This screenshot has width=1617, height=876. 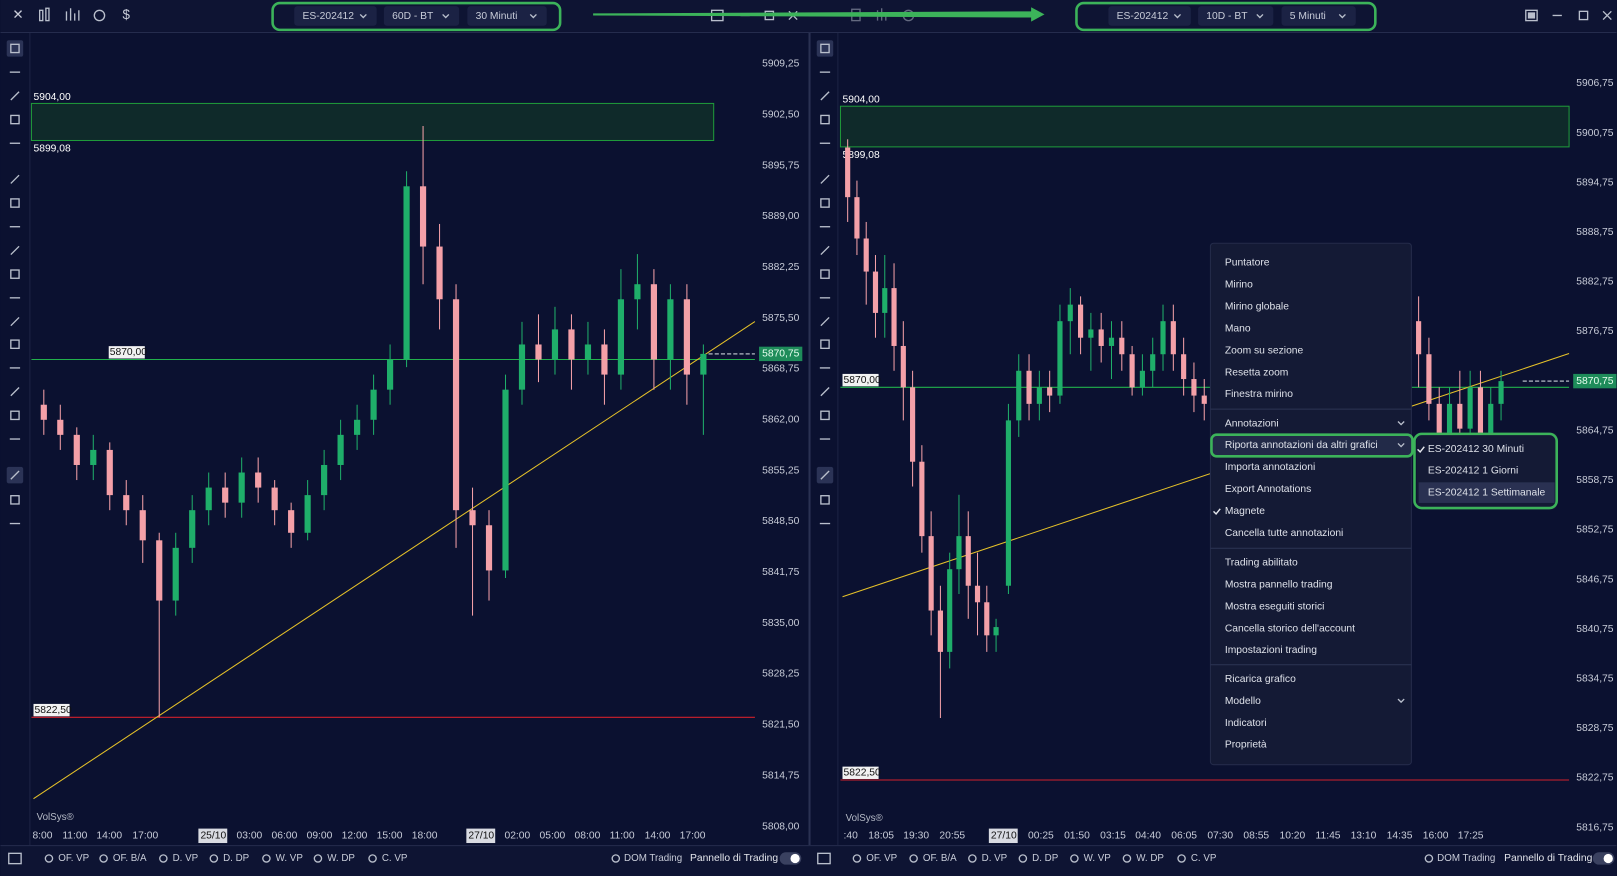 I want to click on menu-item: Proprietà, so click(x=1246, y=745).